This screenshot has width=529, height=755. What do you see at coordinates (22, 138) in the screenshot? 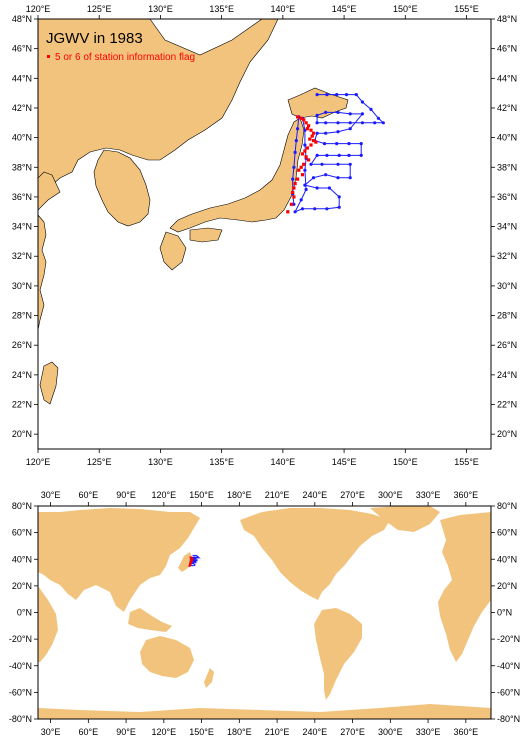
I see `lat-label-left: 40°N` at bounding box center [22, 138].